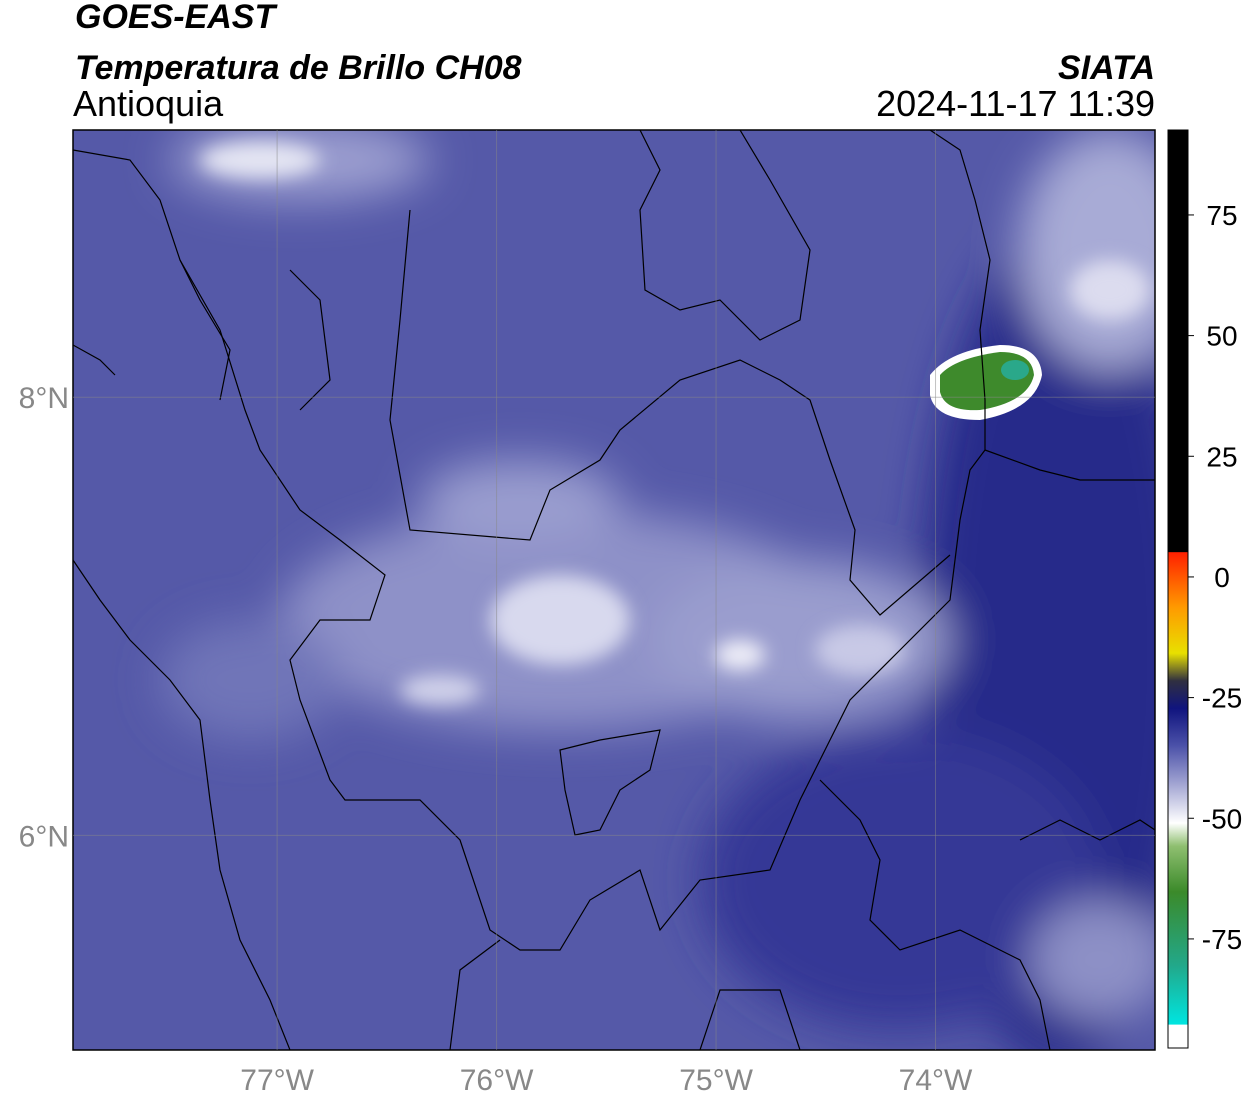  I want to click on y-tick-label: 6°N, so click(44, 836).